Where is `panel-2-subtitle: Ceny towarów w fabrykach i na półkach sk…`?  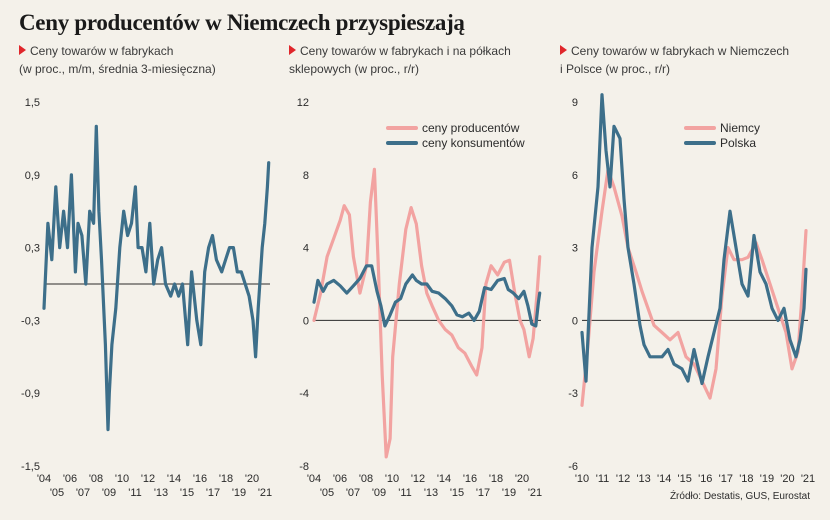 panel-2-subtitle: Ceny towarów w fabrykach i na półkach sk… is located at coordinates (419, 60).